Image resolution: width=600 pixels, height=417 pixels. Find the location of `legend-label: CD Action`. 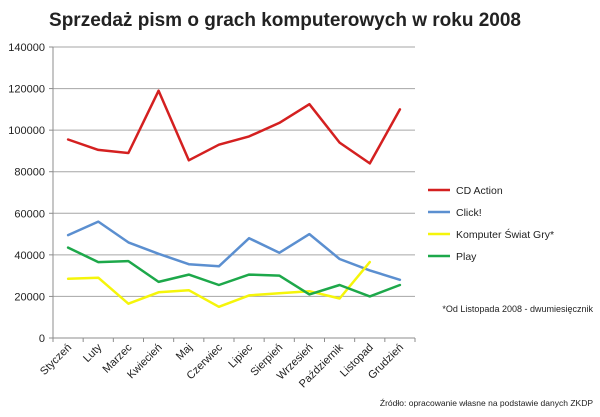

legend-label: CD Action is located at coordinates (479, 191).